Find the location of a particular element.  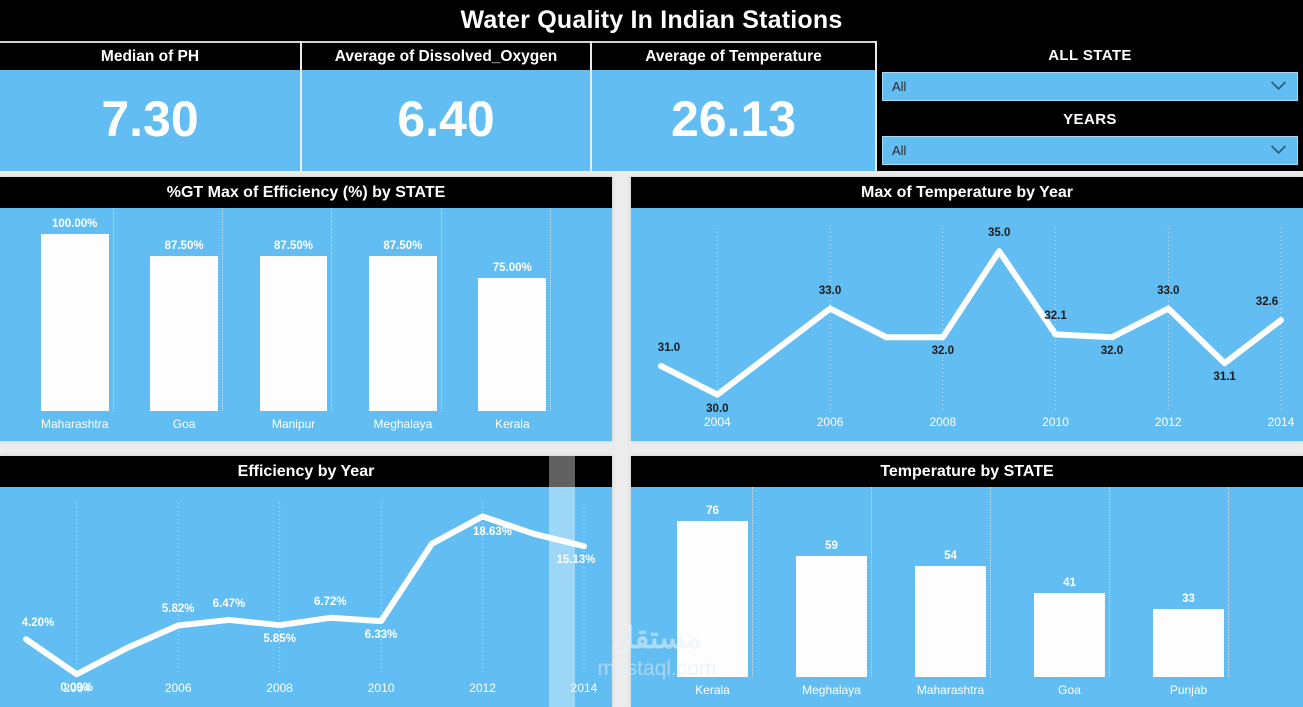

point-value-label: 31.1 is located at coordinates (1224, 377).